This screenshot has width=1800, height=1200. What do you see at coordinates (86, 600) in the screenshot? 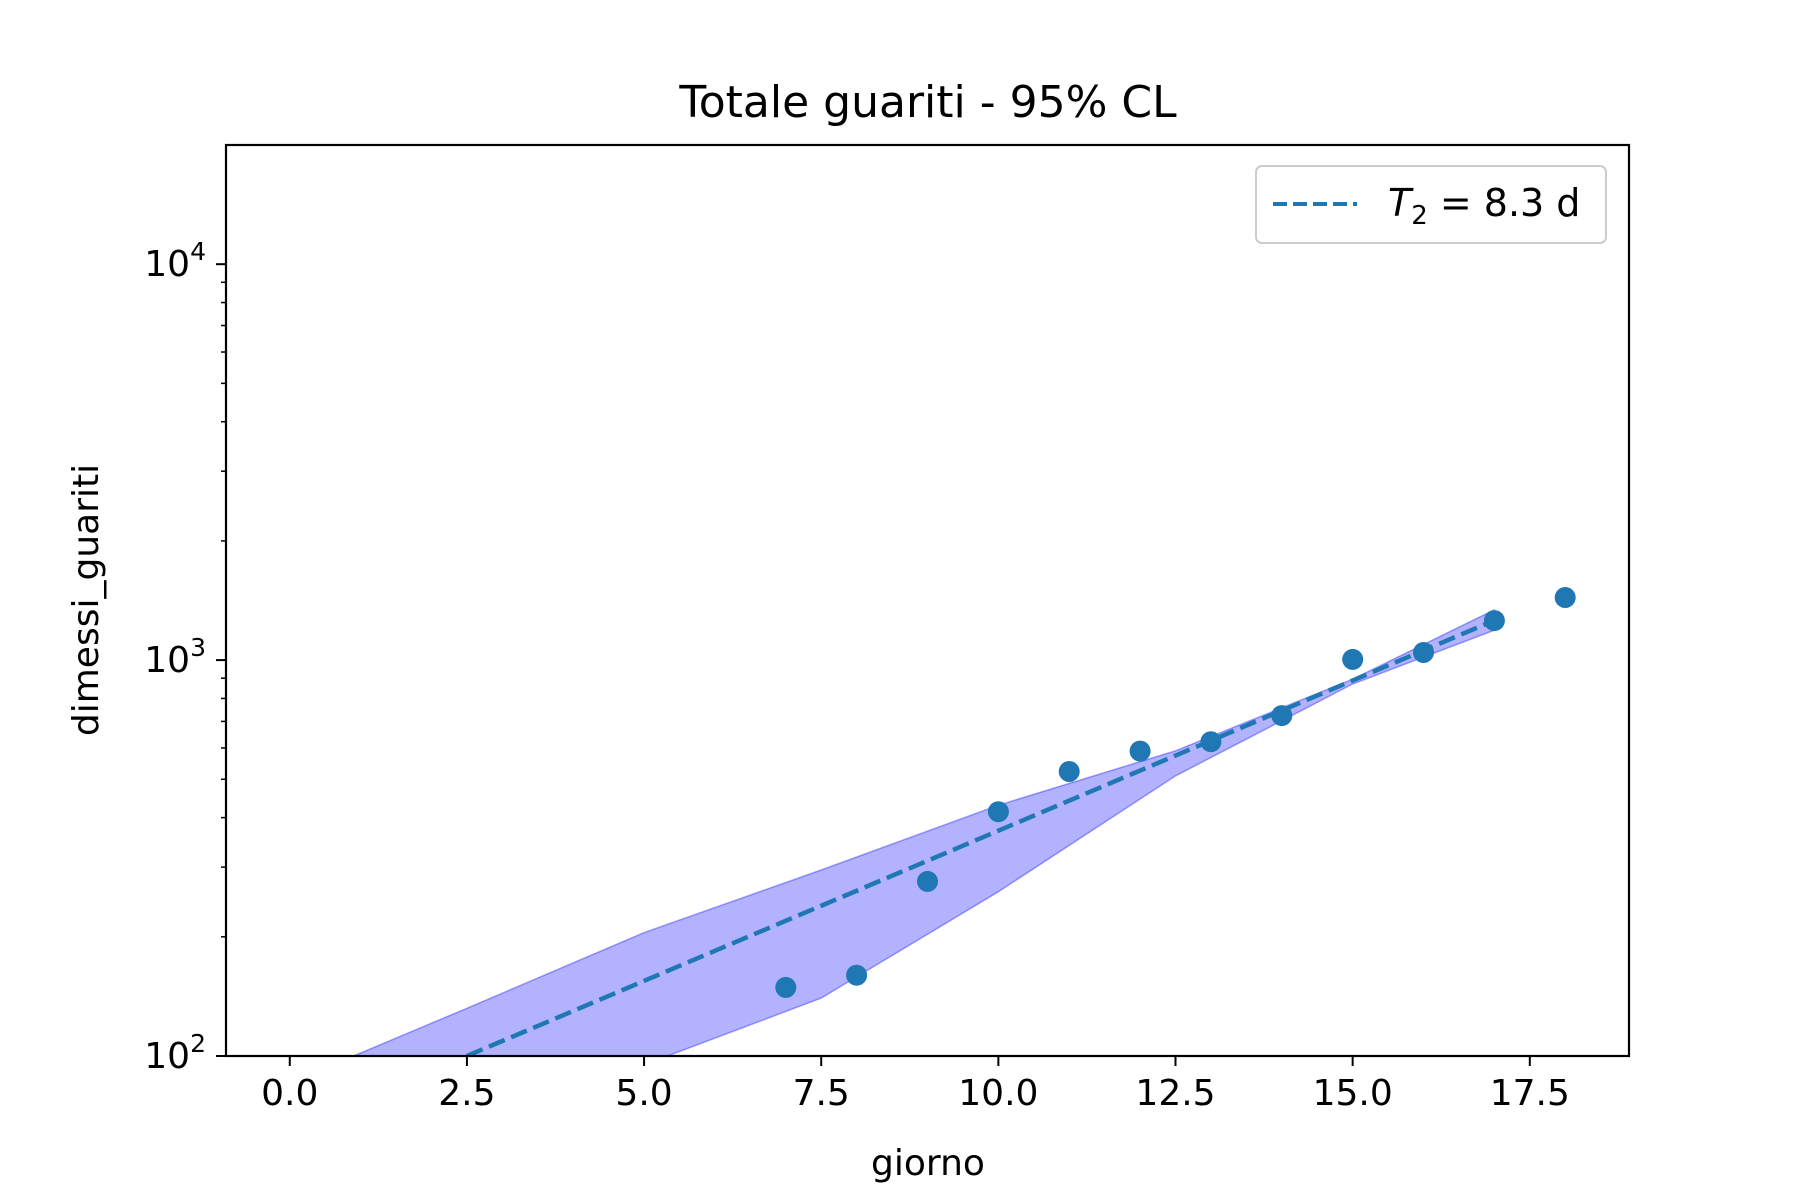
I see `y-axis-label: dimessi_guariti` at bounding box center [86, 600].